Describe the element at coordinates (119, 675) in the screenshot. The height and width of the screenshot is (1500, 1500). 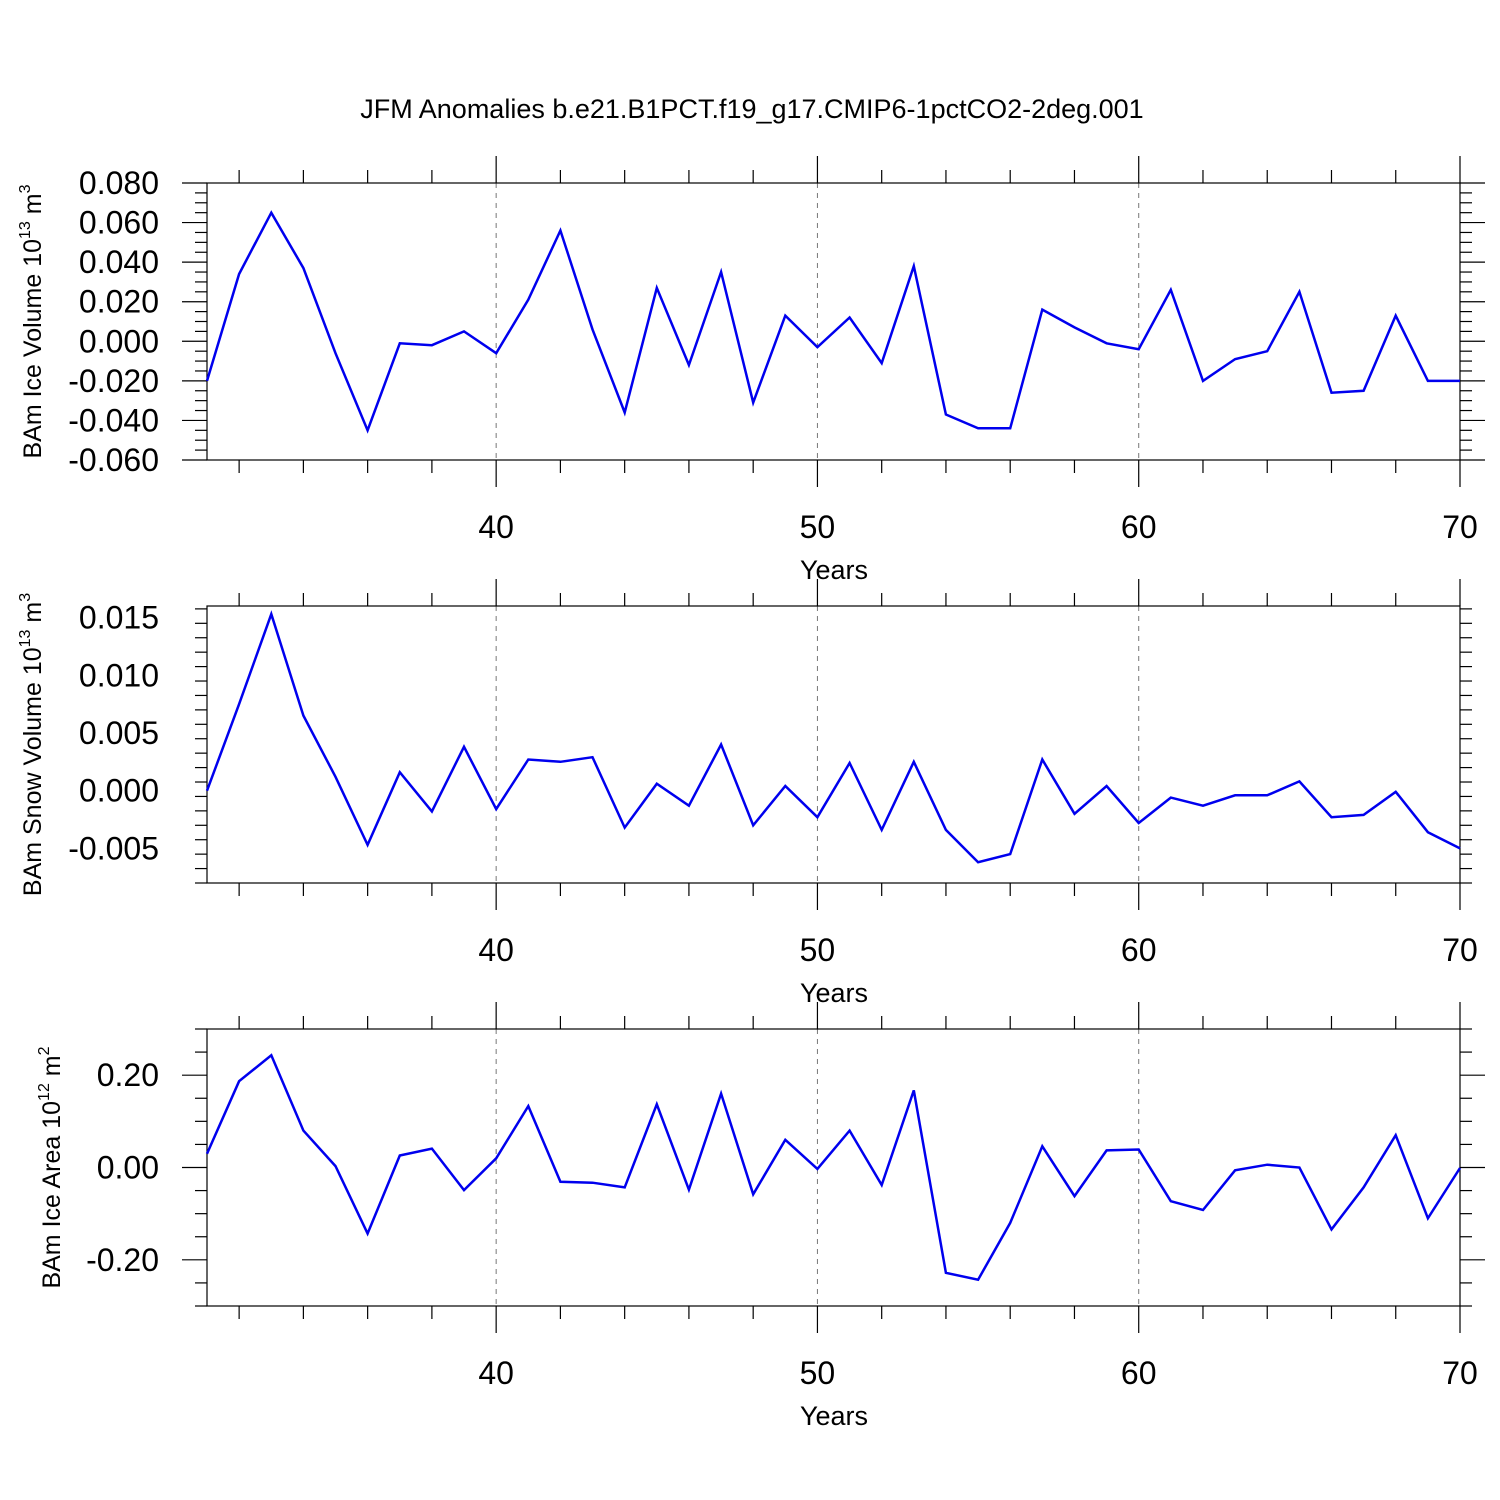
I see `y-tick-label: 0.010` at that location.